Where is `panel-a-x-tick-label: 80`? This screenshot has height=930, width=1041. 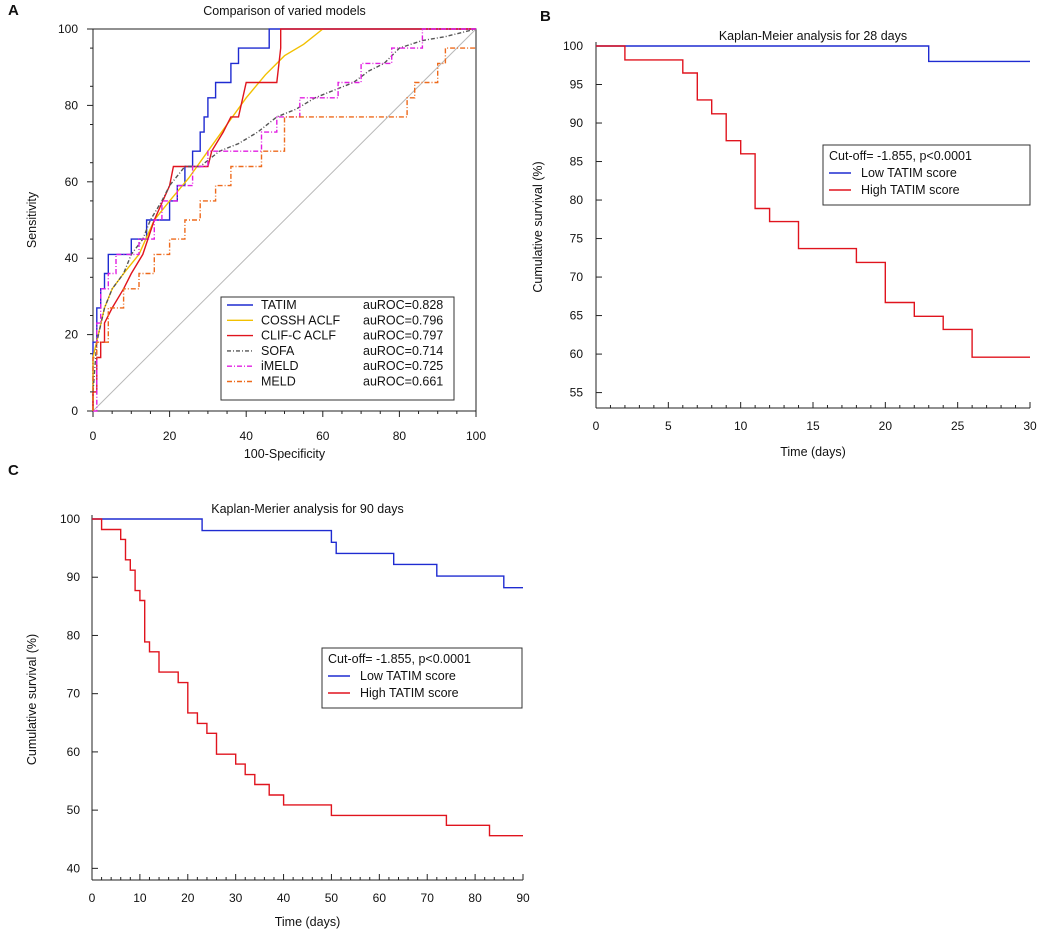
panel-a-x-tick-label: 80 is located at coordinates (400, 436).